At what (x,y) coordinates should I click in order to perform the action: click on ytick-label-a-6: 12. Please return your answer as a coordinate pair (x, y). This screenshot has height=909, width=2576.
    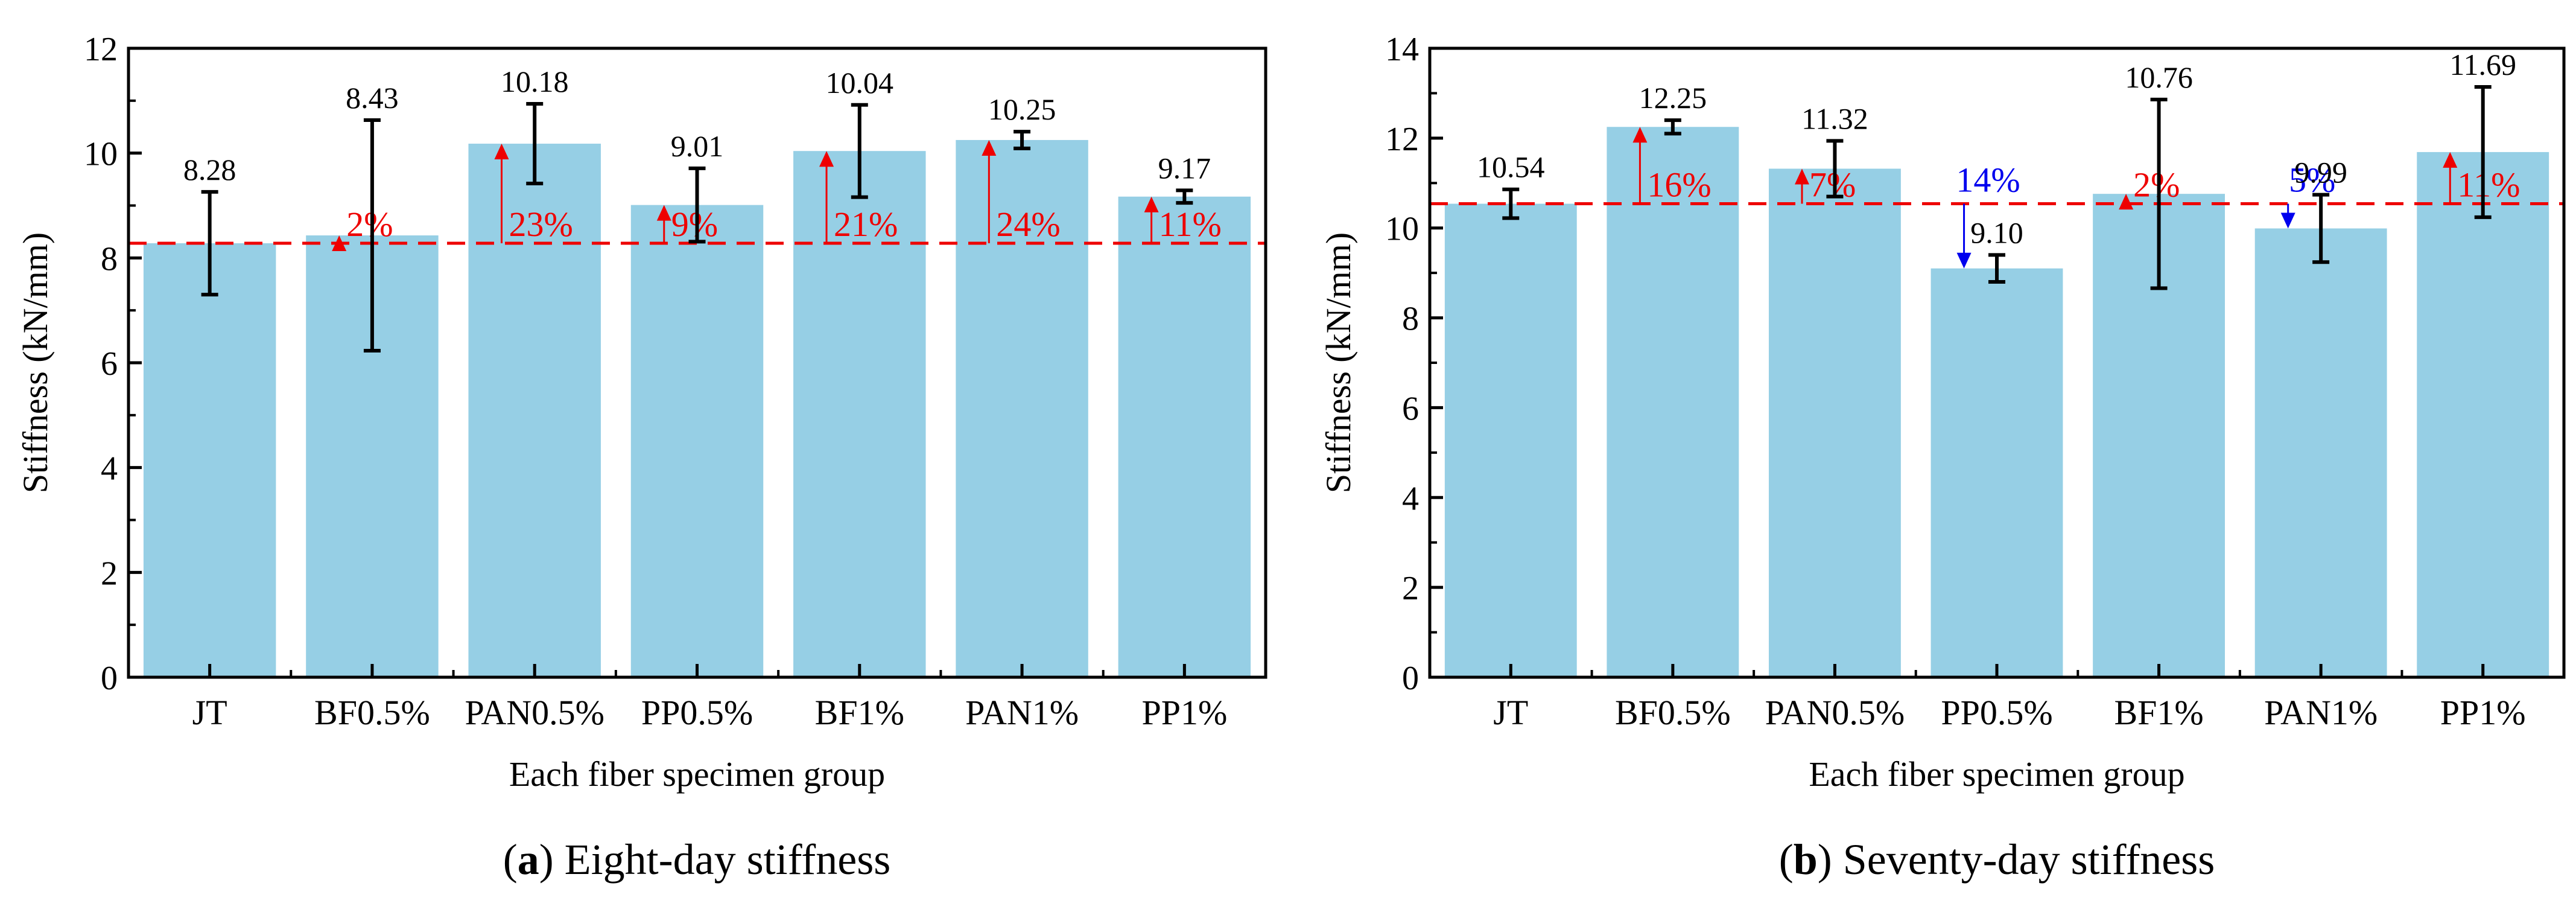
    Looking at the image, I should click on (101, 49).